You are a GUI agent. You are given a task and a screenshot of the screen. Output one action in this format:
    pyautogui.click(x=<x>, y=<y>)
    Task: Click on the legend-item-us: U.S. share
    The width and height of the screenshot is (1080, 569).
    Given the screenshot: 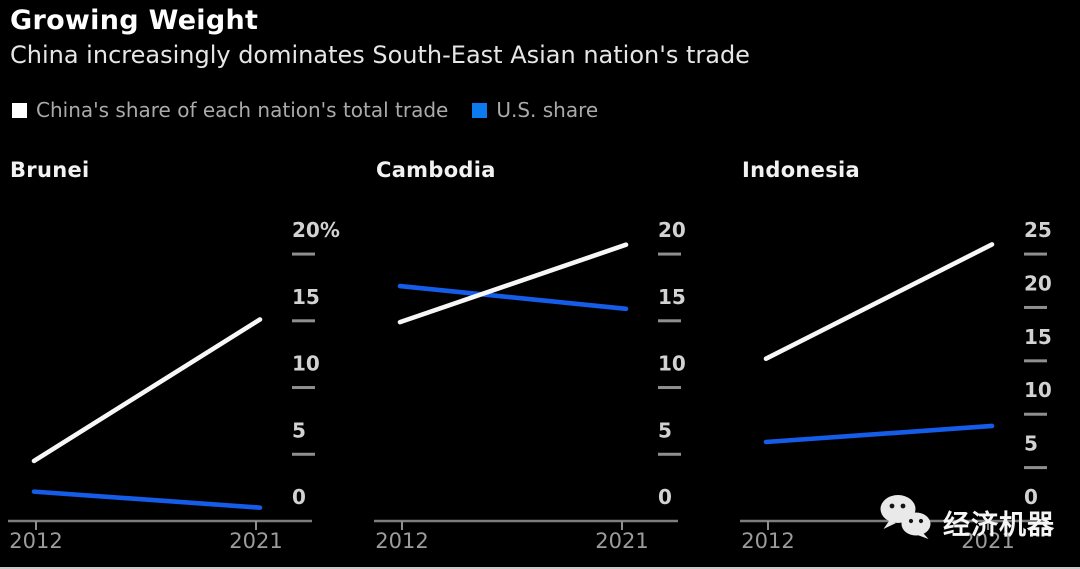 What is the action you would take?
    pyautogui.click(x=535, y=110)
    